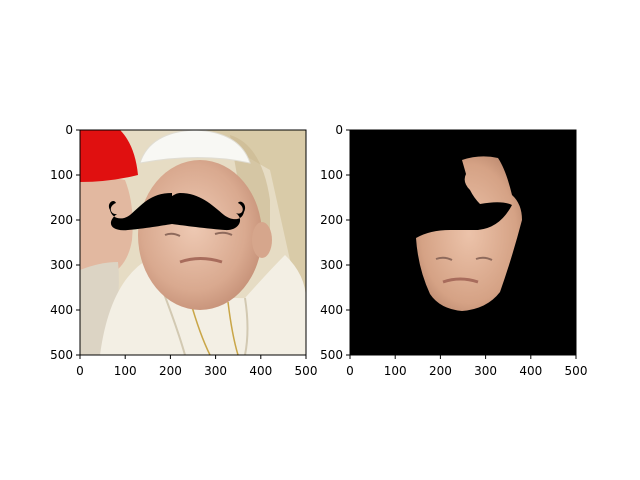 This screenshot has height=480, width=640. What do you see at coordinates (350, 371) in the screenshot?
I see `right-x-tick-label: 0` at bounding box center [350, 371].